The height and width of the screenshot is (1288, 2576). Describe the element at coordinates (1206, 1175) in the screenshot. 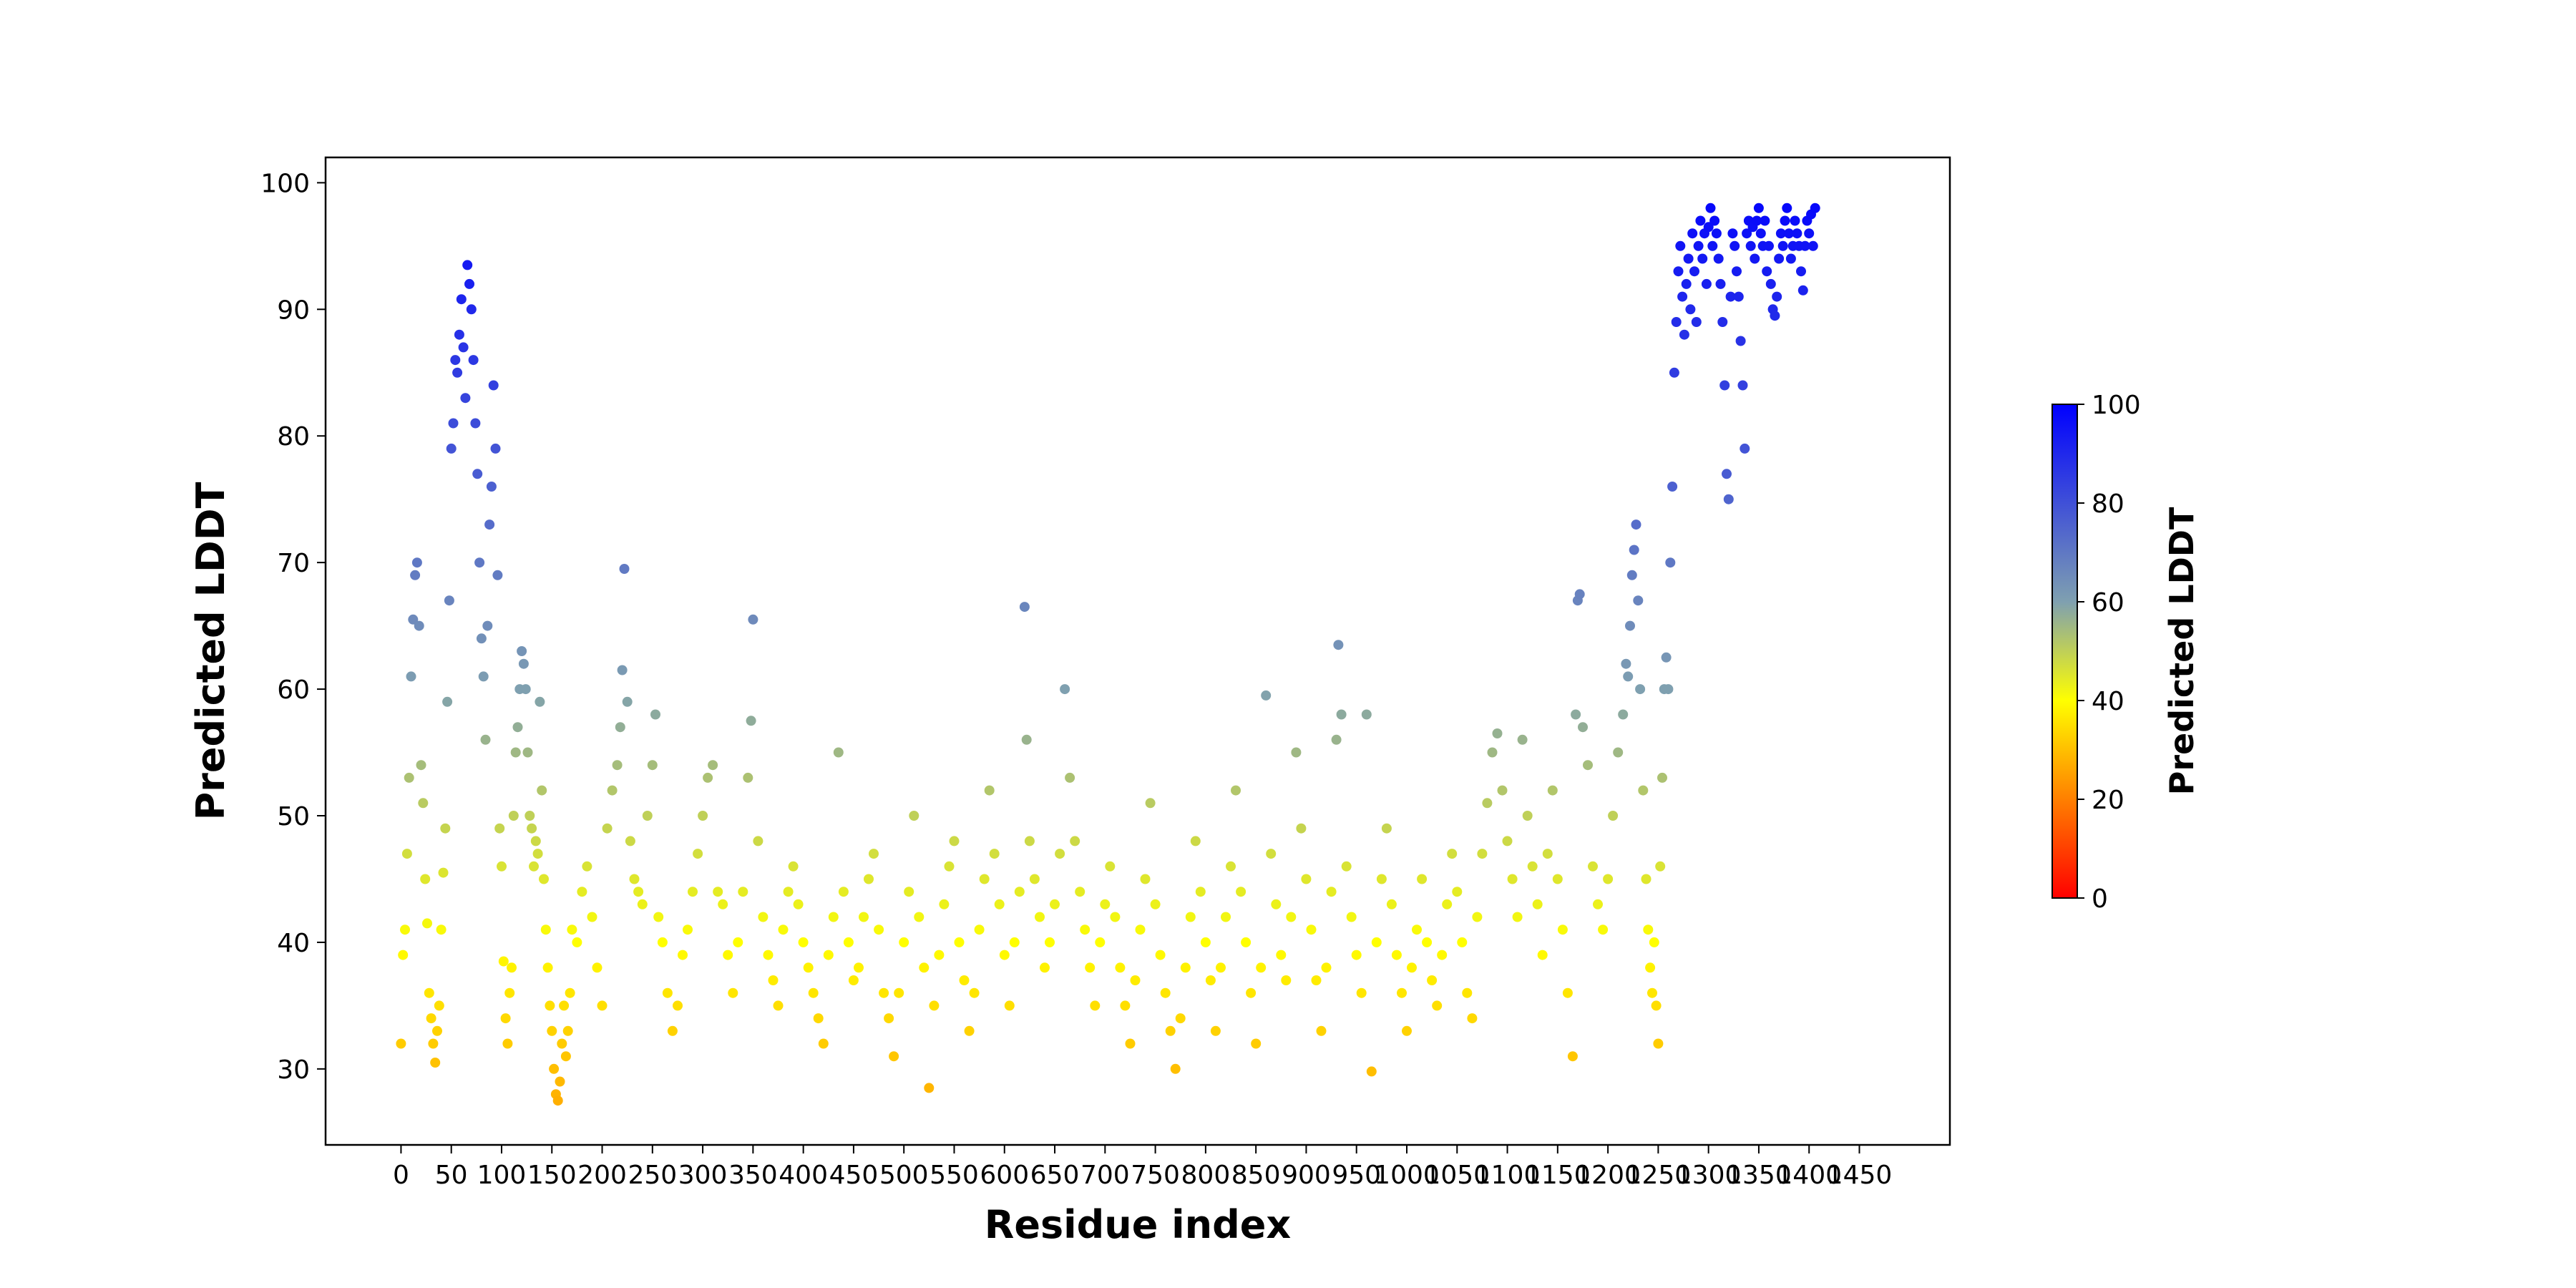

I see `x-tick-label: 800` at that location.